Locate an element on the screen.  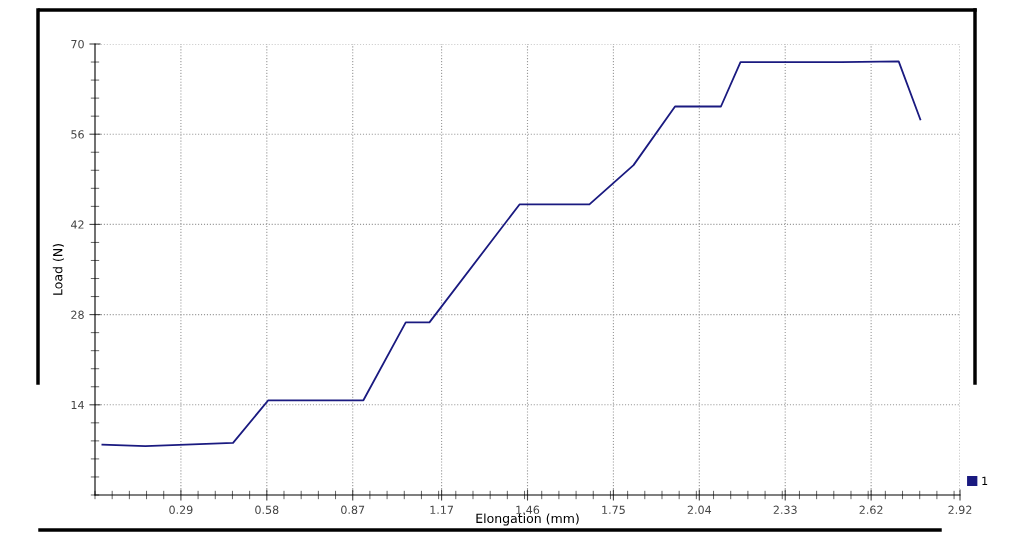
x-tick-label: 0.87 is located at coordinates (353, 510).